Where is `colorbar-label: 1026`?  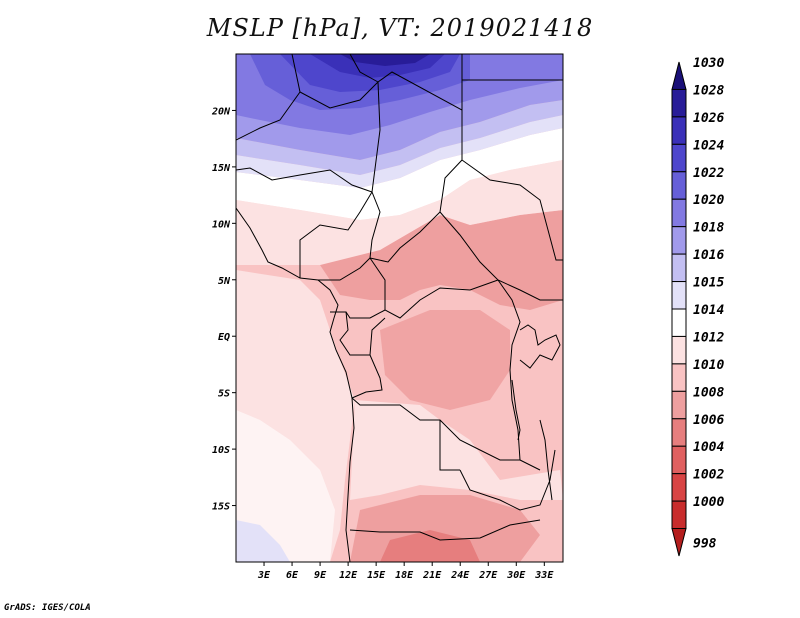 colorbar-label: 1026 is located at coordinates (708, 118).